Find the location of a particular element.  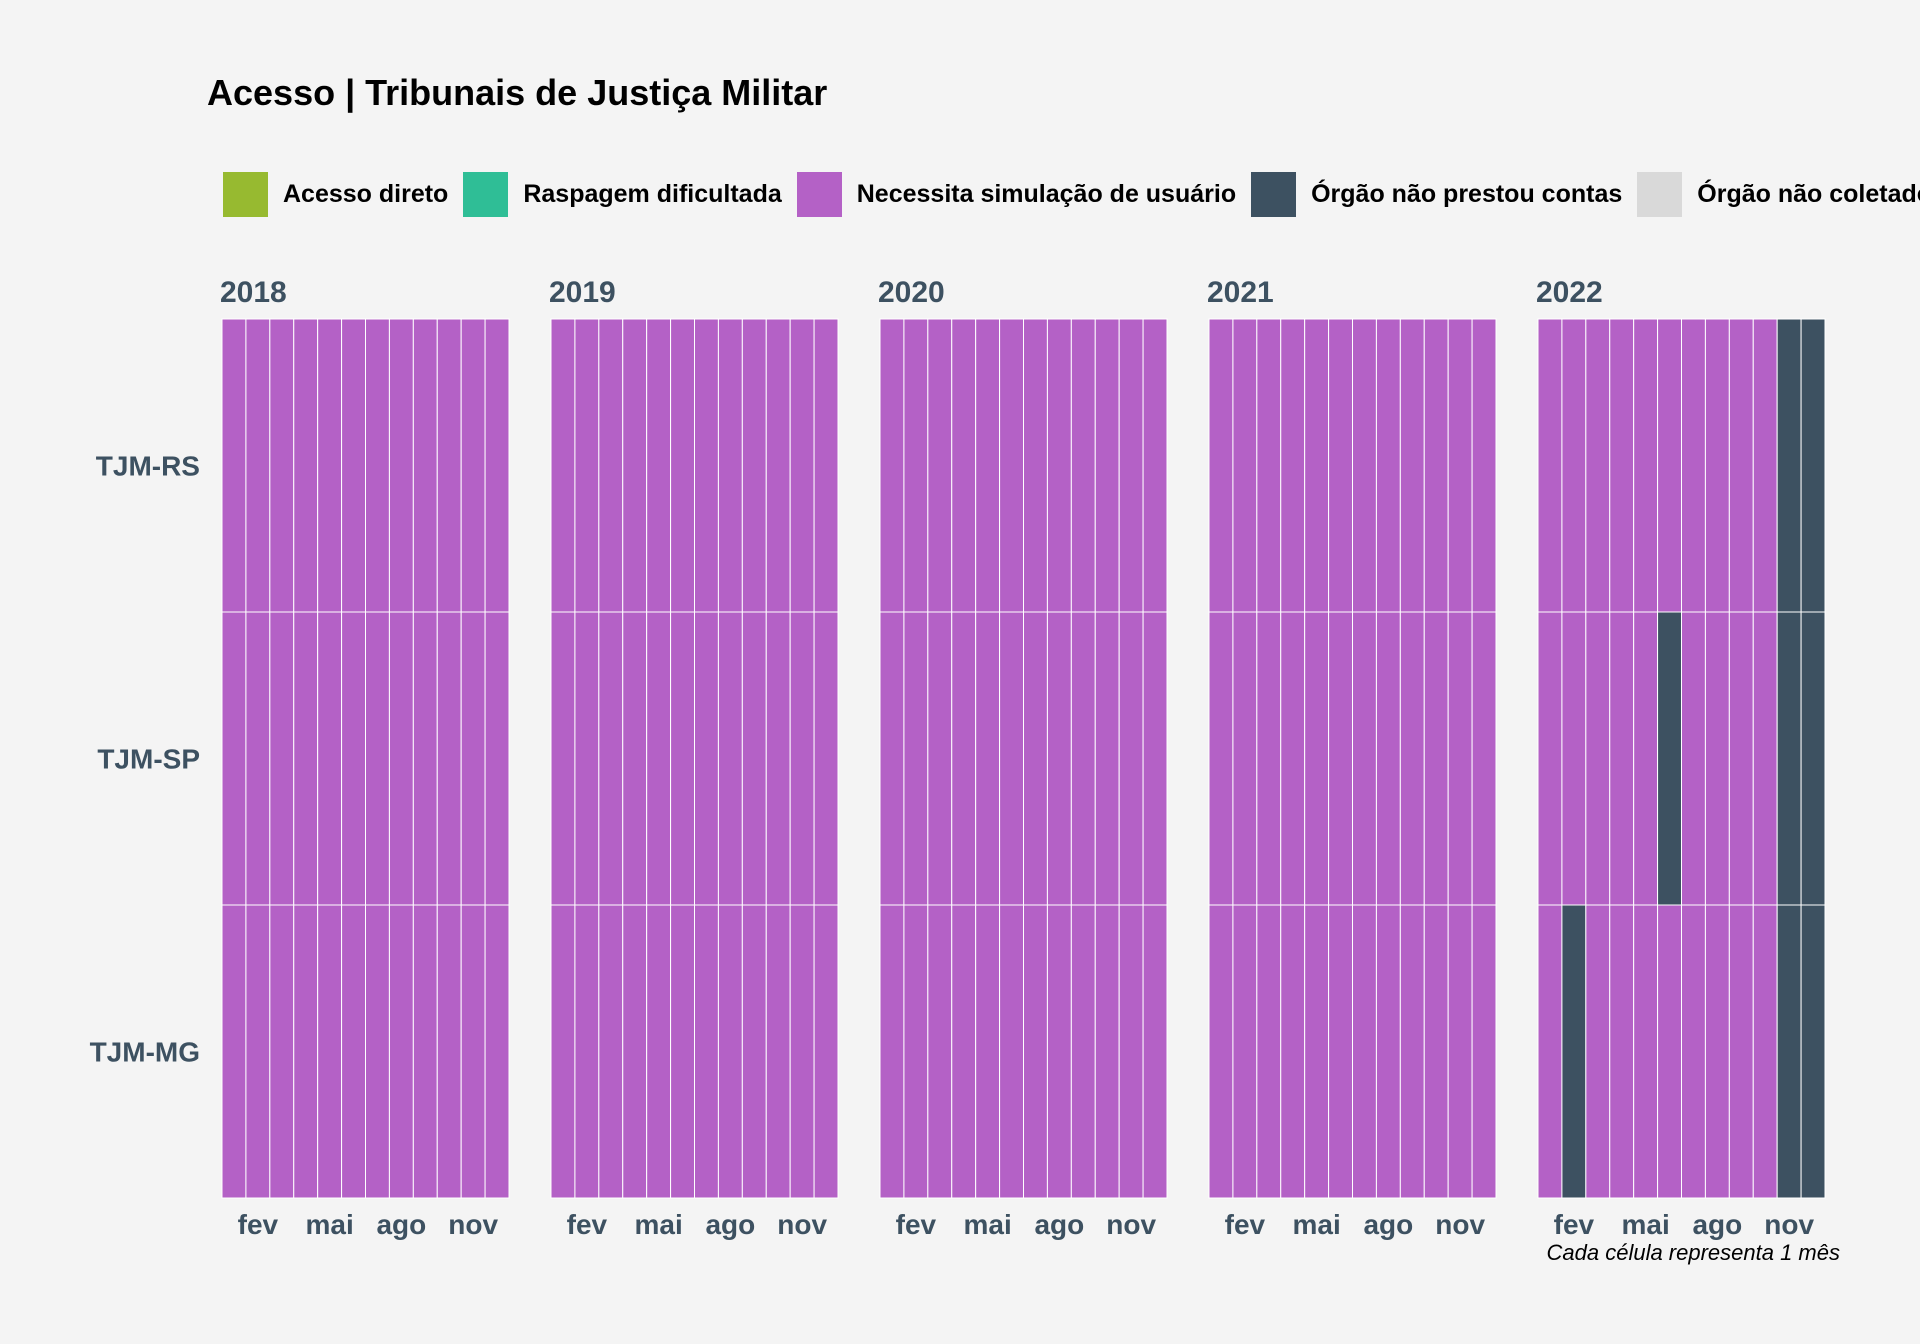

legend-item: Necessita simulação de usuário is located at coordinates (1023, 194).